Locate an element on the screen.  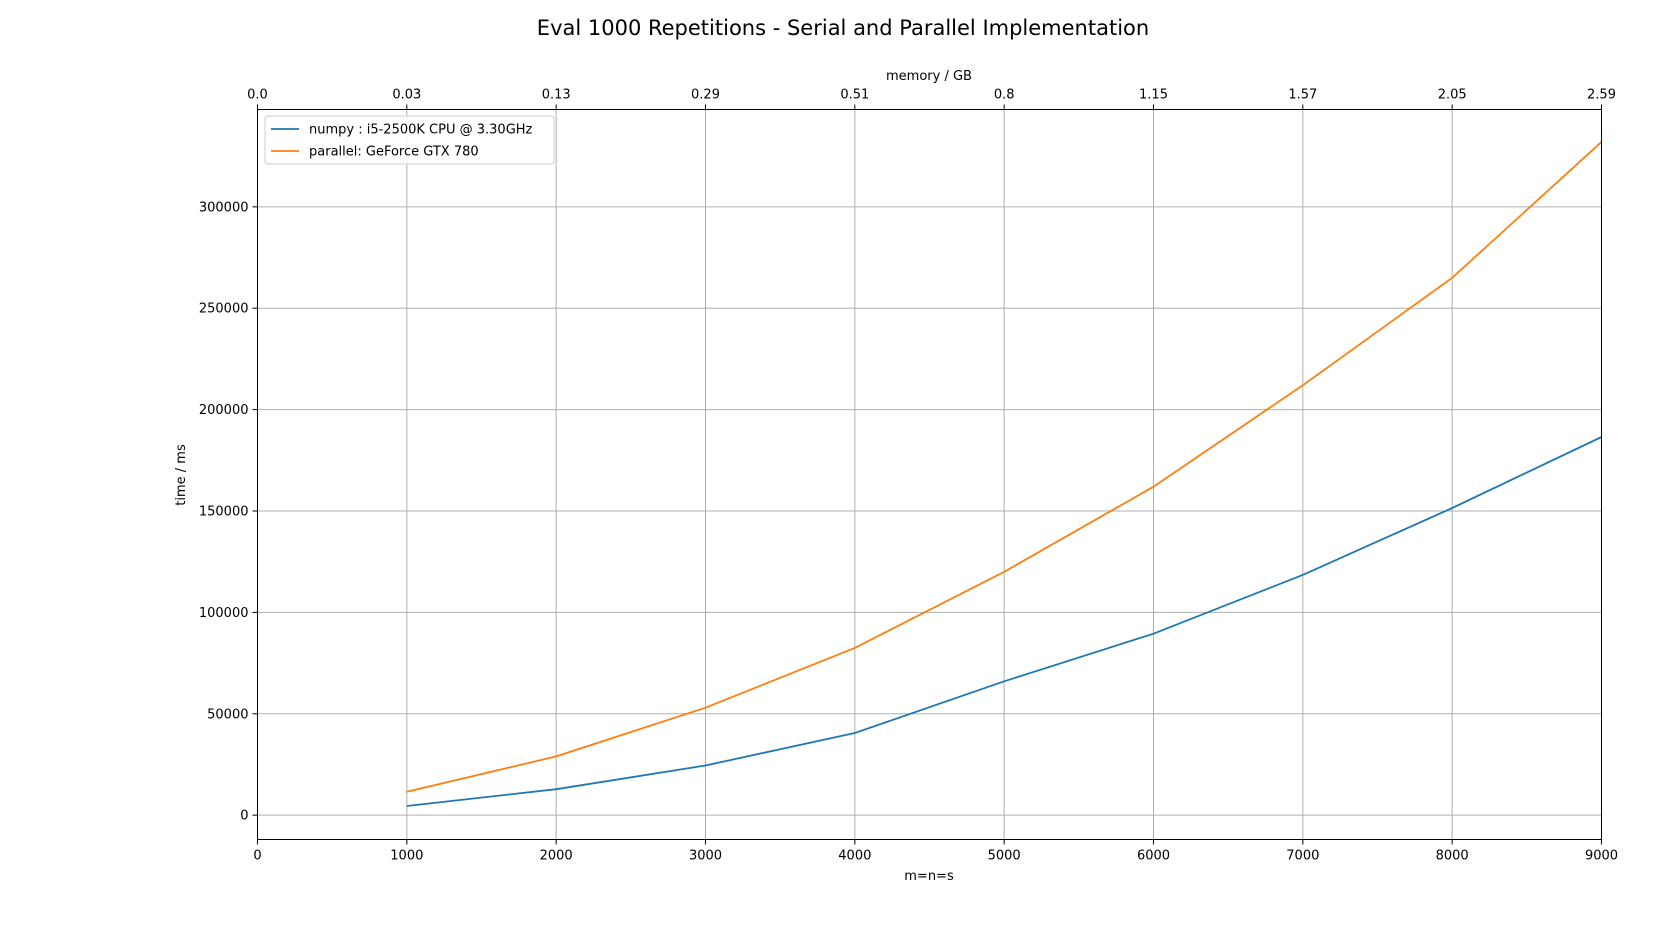
legend-box is located at coordinates (409, 140).